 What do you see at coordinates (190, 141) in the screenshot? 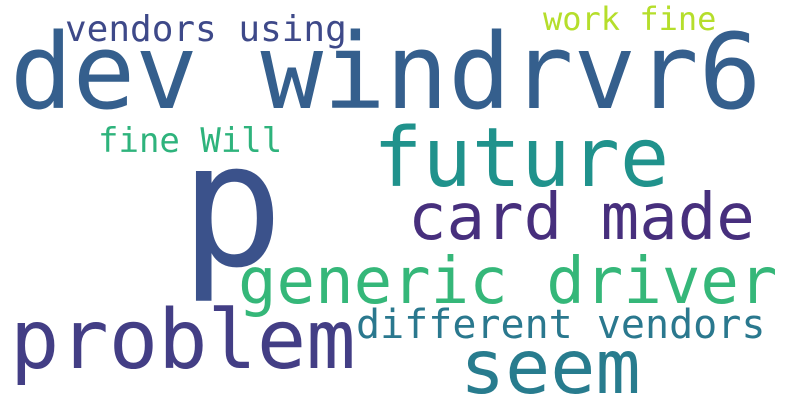
I see `word-fine-will: fine Will` at bounding box center [190, 141].